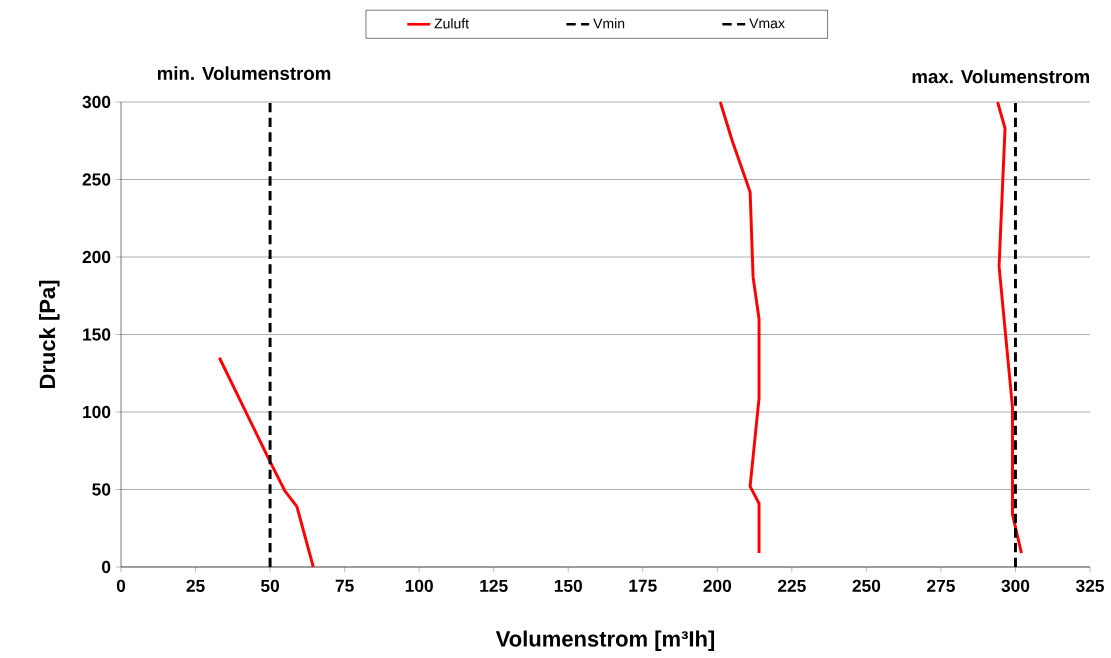  Describe the element at coordinates (941, 585) in the screenshot. I see `x-tick-label: 275` at that location.